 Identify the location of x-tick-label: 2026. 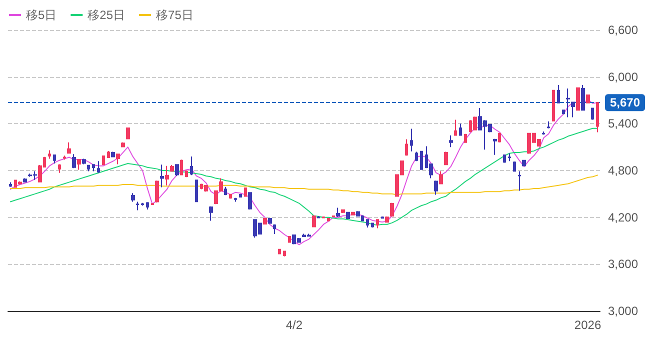
(588, 325).